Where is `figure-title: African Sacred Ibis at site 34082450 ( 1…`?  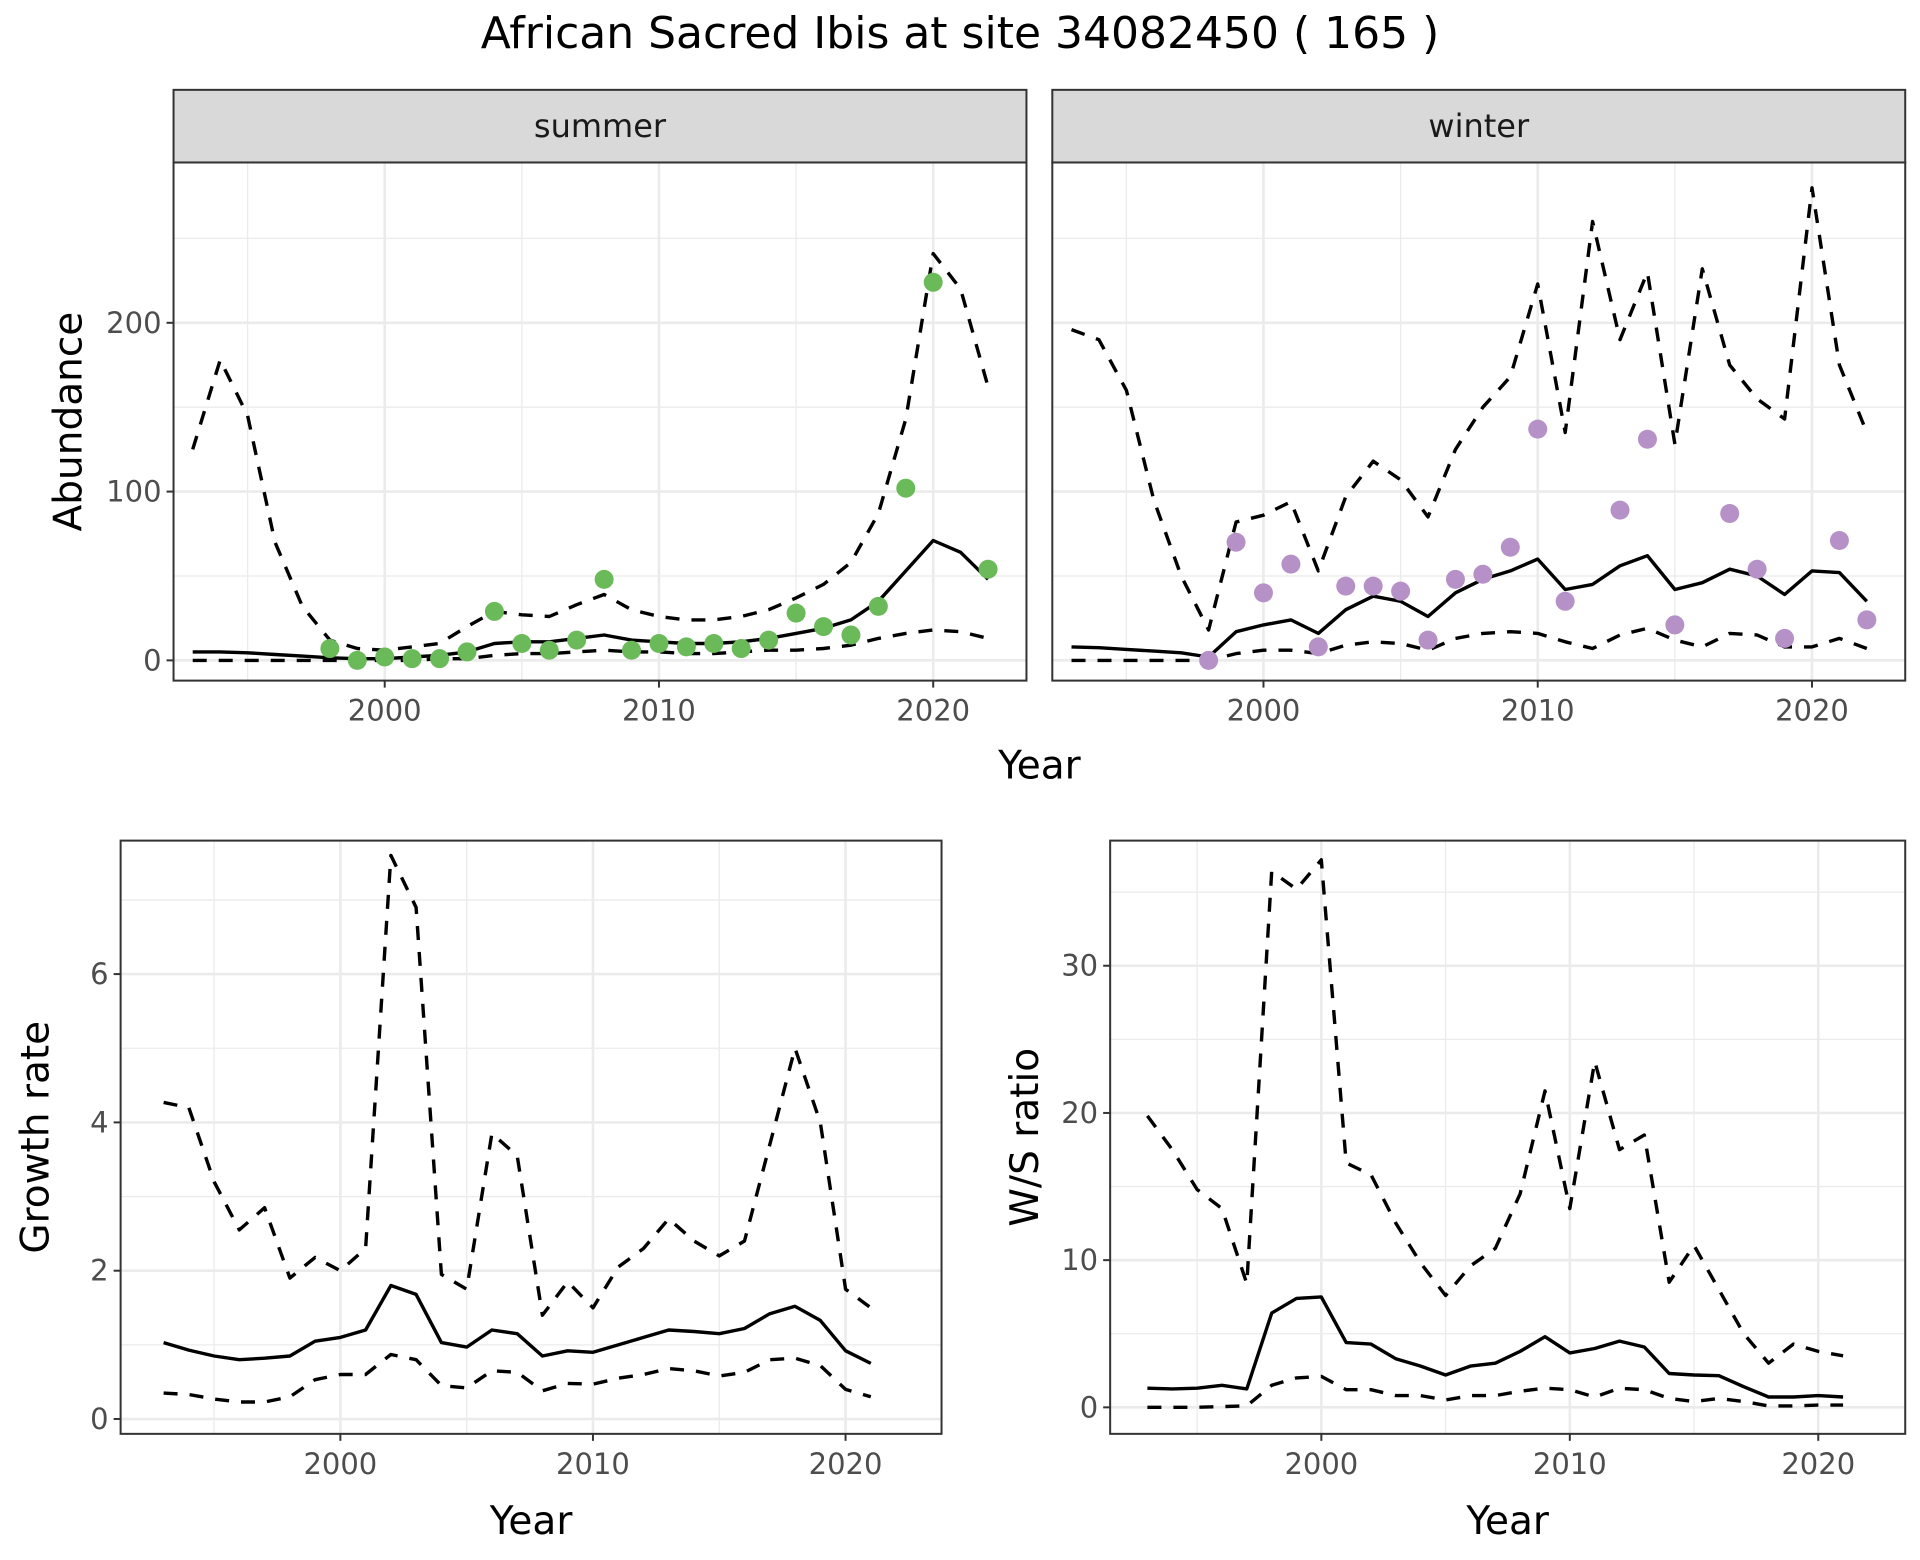
figure-title: African Sacred Ibis at site 34082450 ( 1… is located at coordinates (960, 33).